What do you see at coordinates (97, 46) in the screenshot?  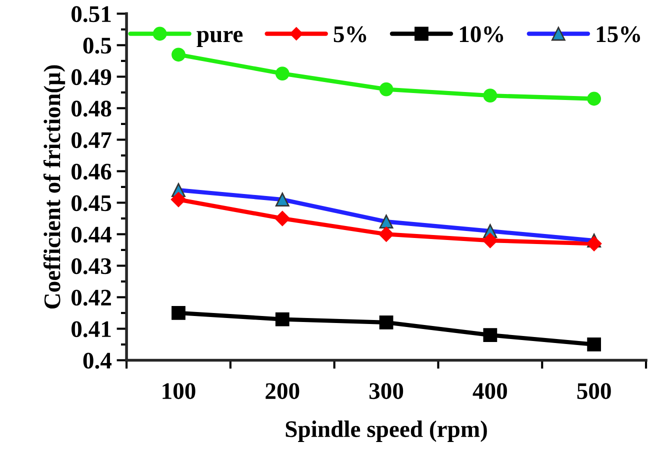 I see `y-tick-label: 0.5` at bounding box center [97, 46].